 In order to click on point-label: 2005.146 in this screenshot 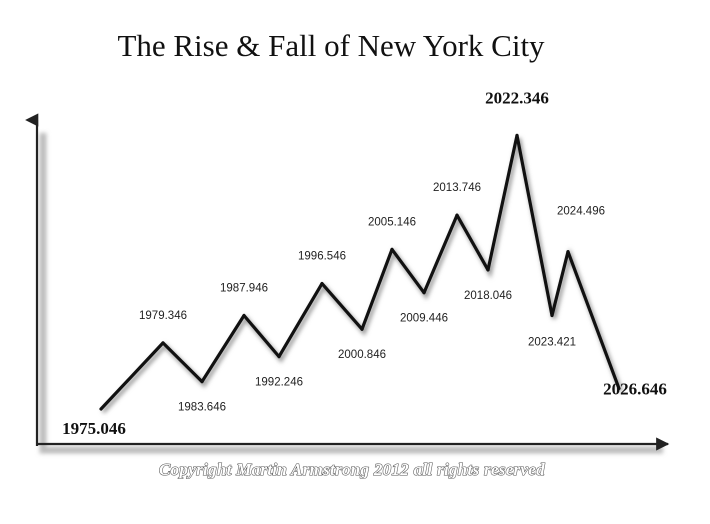, I will do `click(392, 222)`.